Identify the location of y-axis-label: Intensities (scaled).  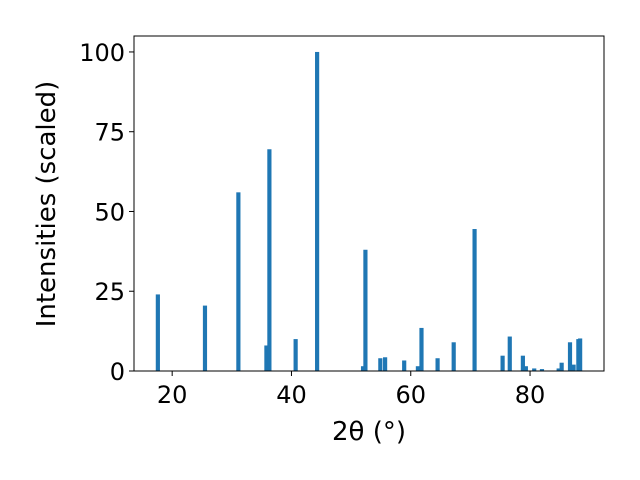
(47, 204).